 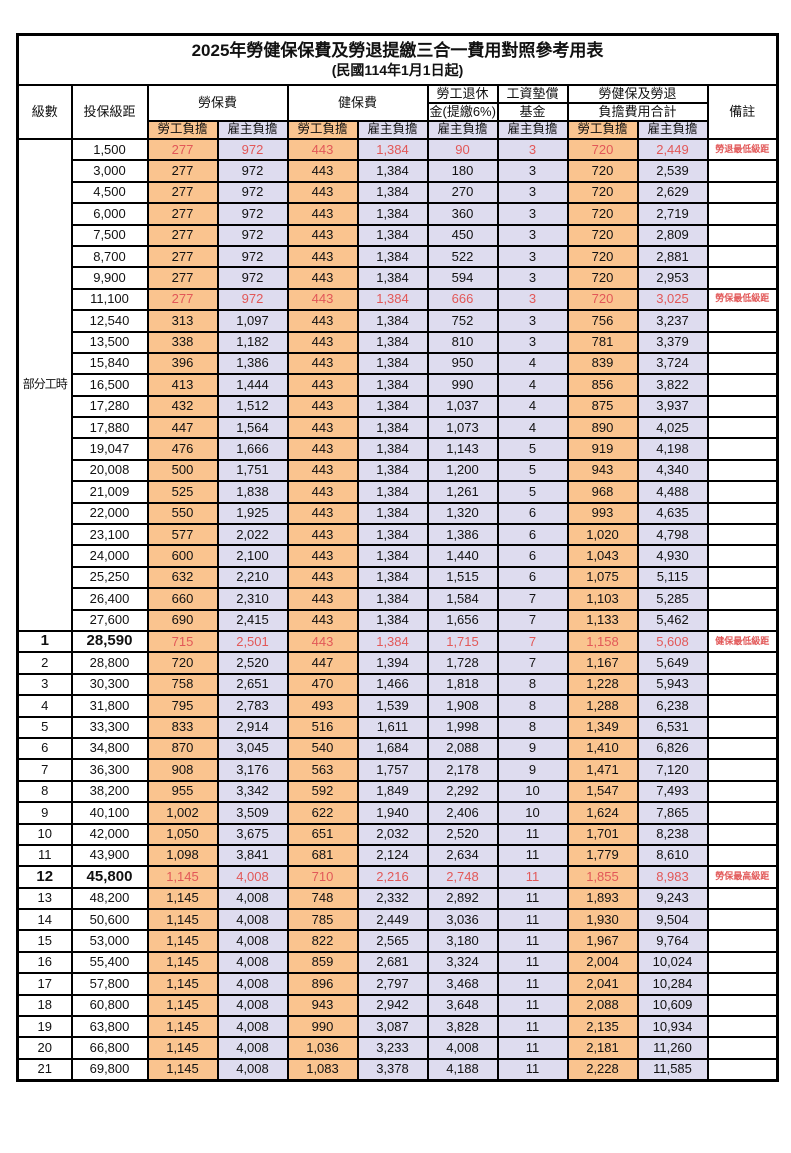 What do you see at coordinates (602, 813) in the screenshot?
I see `value-cell: 1,624` at bounding box center [602, 813].